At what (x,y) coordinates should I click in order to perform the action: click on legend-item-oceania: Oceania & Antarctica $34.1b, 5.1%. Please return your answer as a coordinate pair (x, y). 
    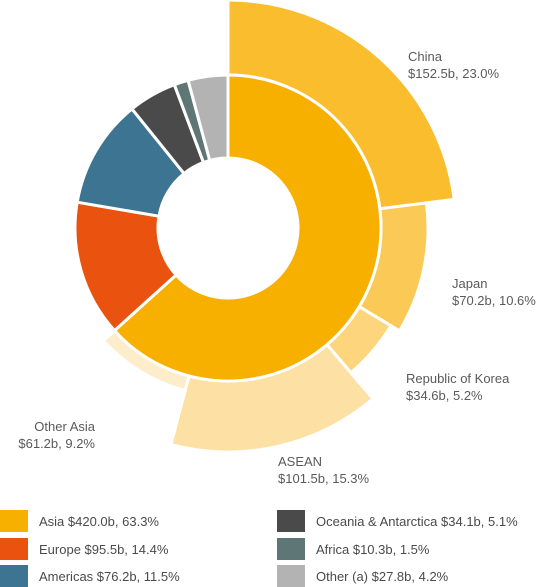
    Looking at the image, I should click on (397, 521).